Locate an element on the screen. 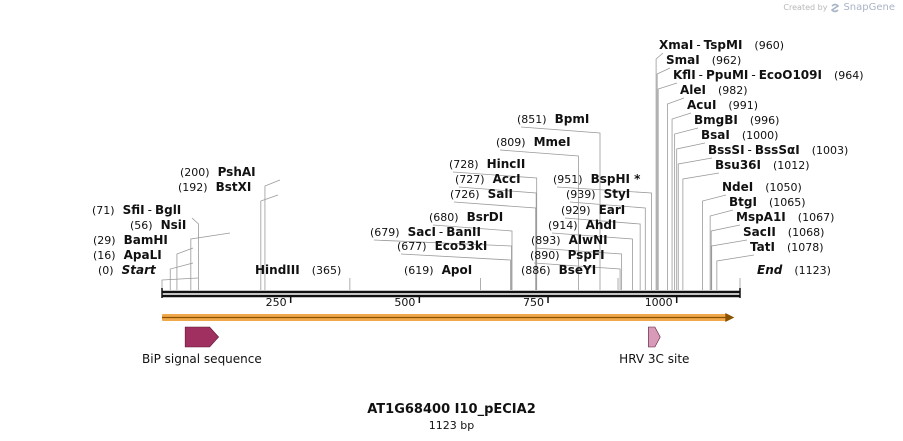  site-label-pshai: (200) PshAI is located at coordinates (218, 171).